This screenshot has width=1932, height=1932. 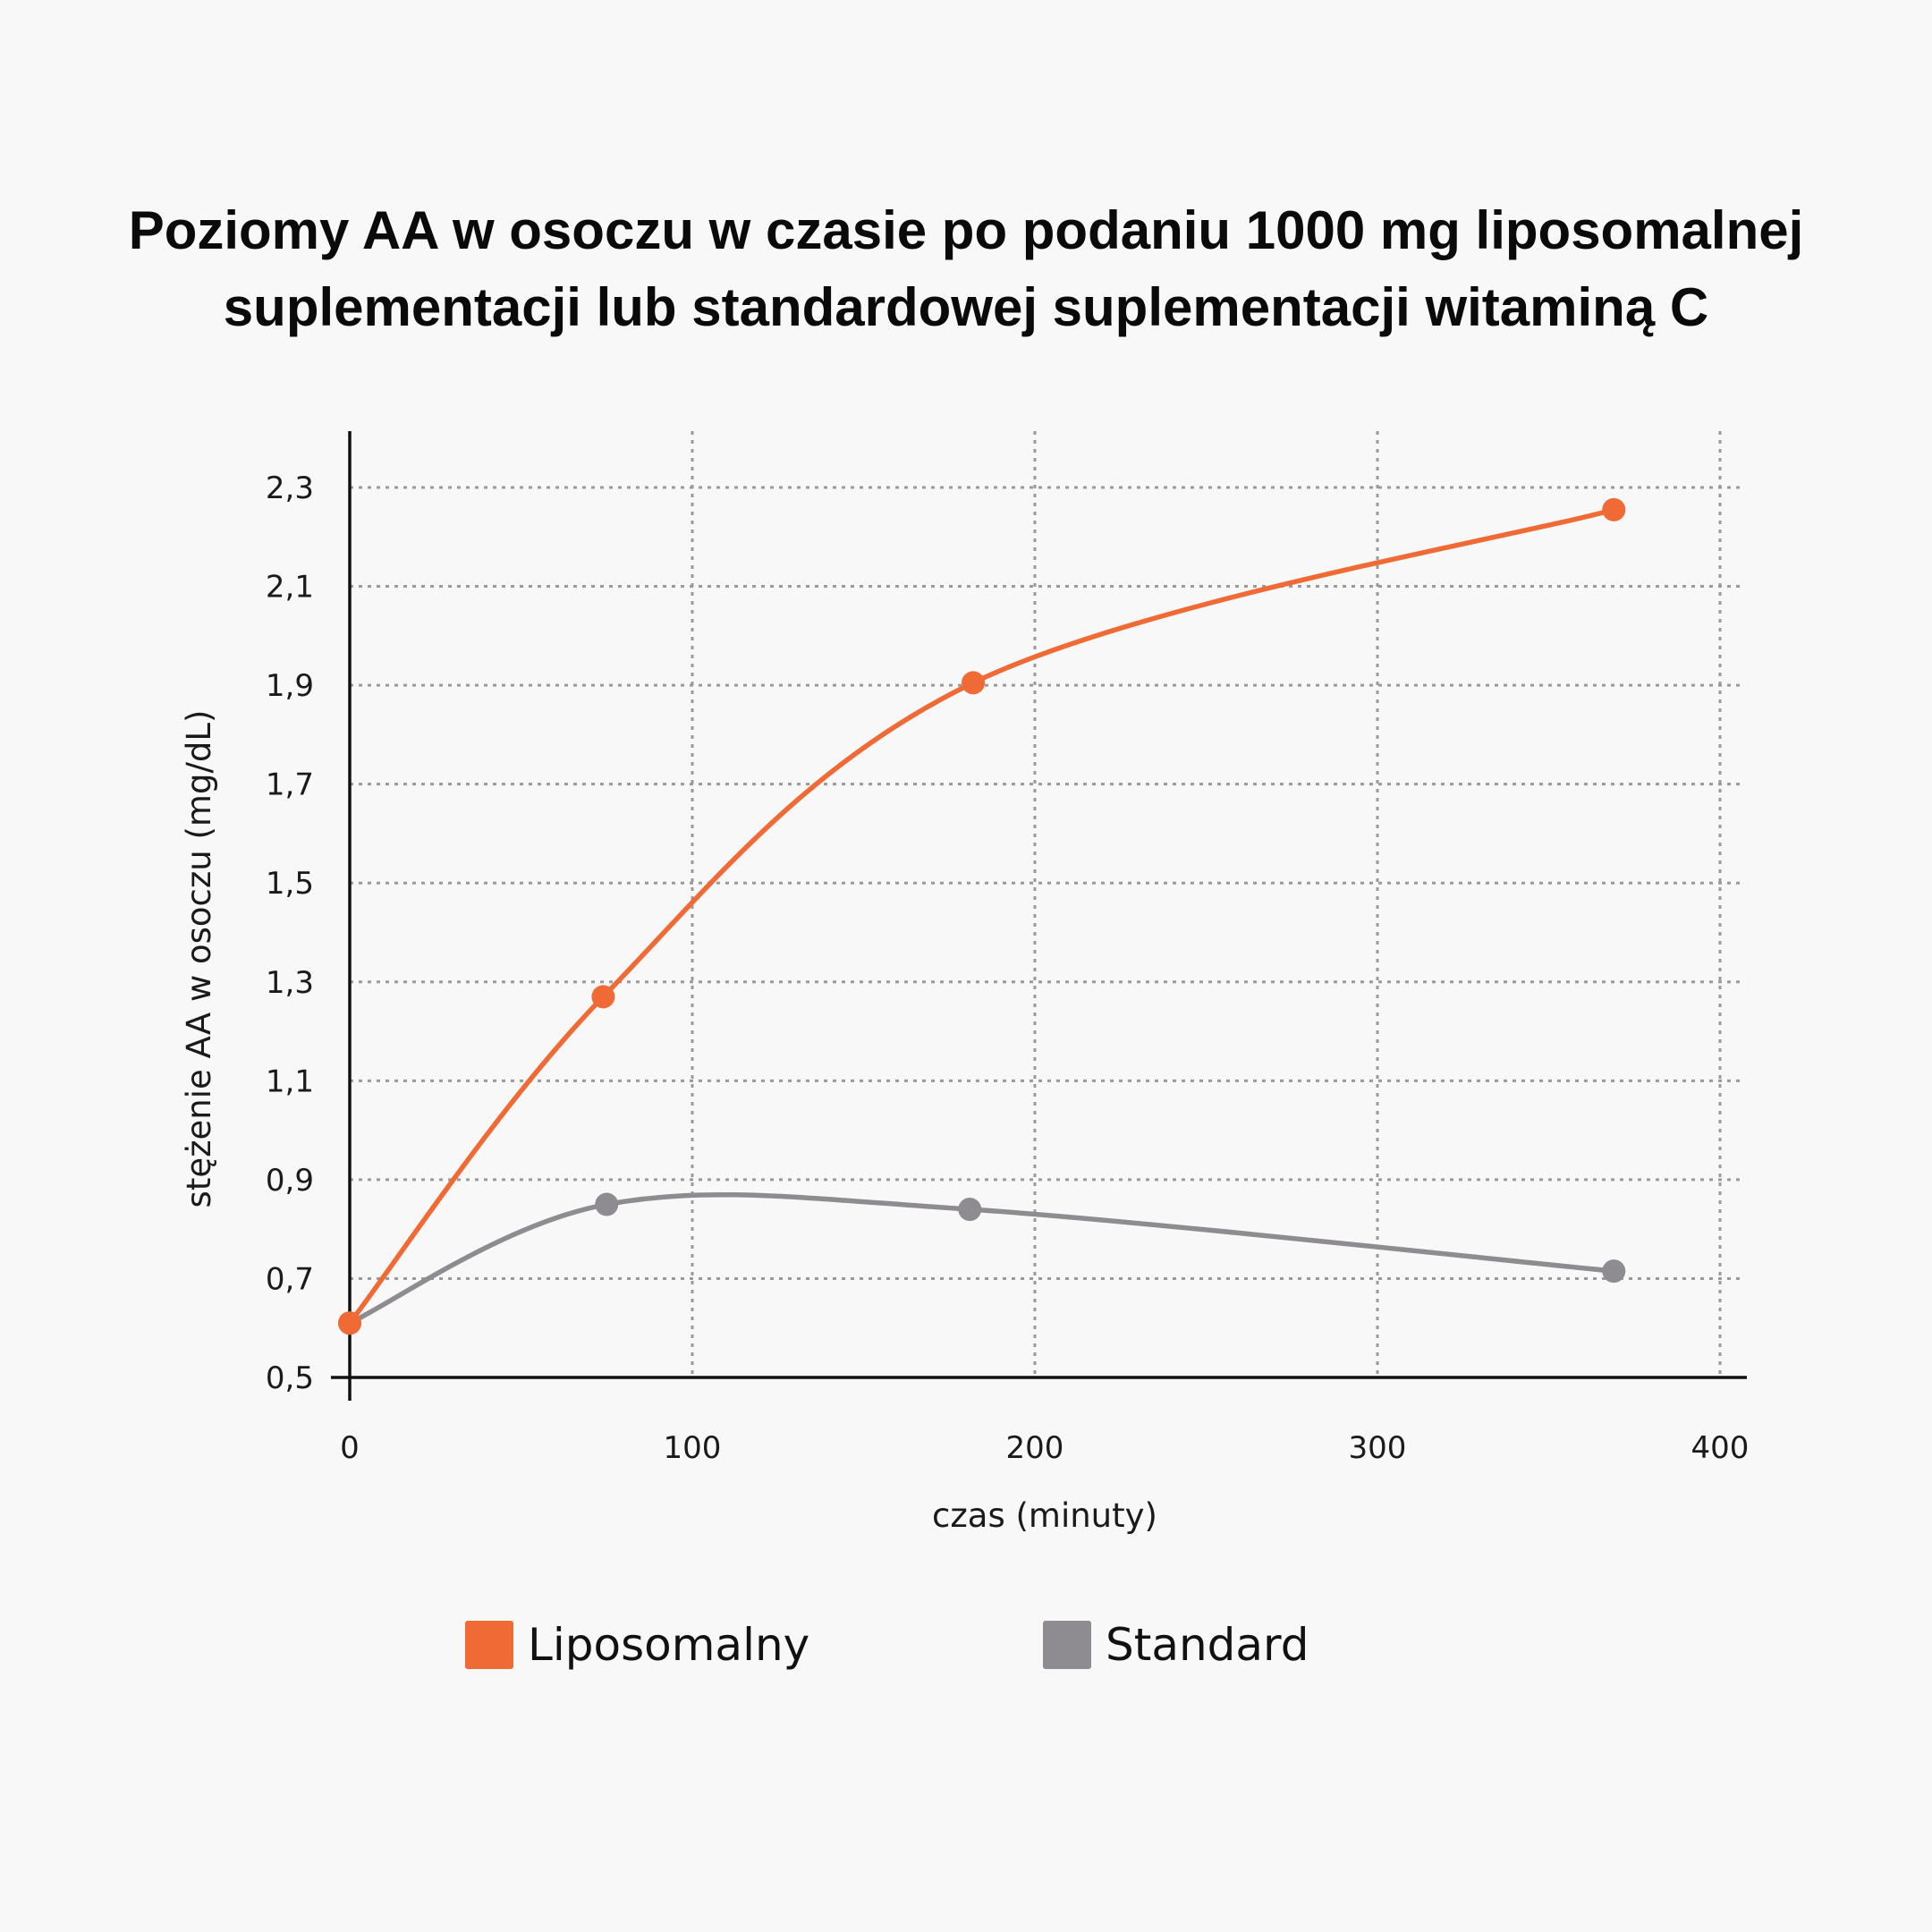 What do you see at coordinates (290, 884) in the screenshot?
I see `y-tick-label: 1,5` at bounding box center [290, 884].